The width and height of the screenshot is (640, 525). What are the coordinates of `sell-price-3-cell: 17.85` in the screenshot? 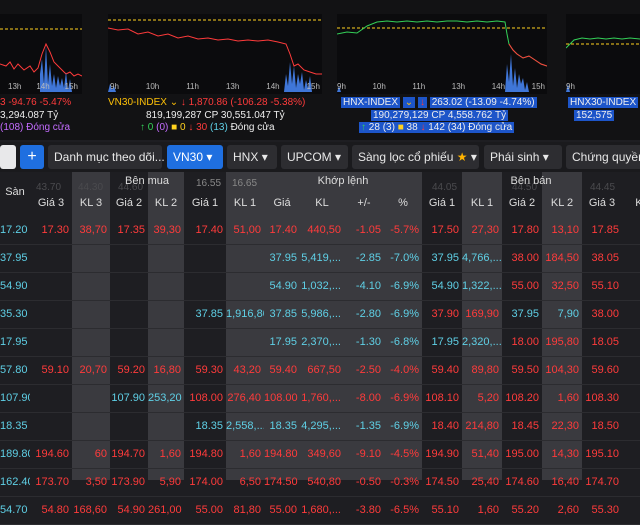 It's located at (605, 230).